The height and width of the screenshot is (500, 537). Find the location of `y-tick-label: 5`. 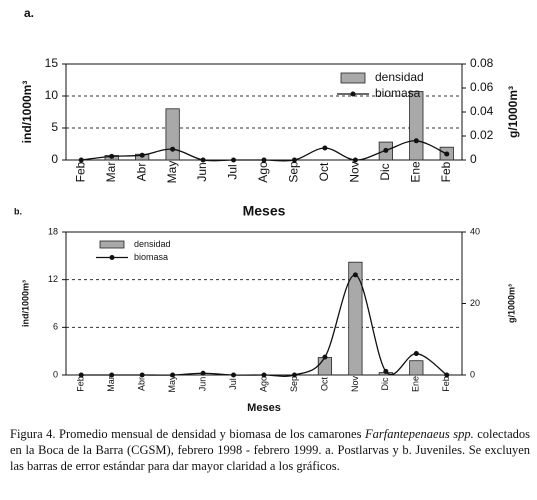

y-tick-label: 5 is located at coordinates (54, 127).